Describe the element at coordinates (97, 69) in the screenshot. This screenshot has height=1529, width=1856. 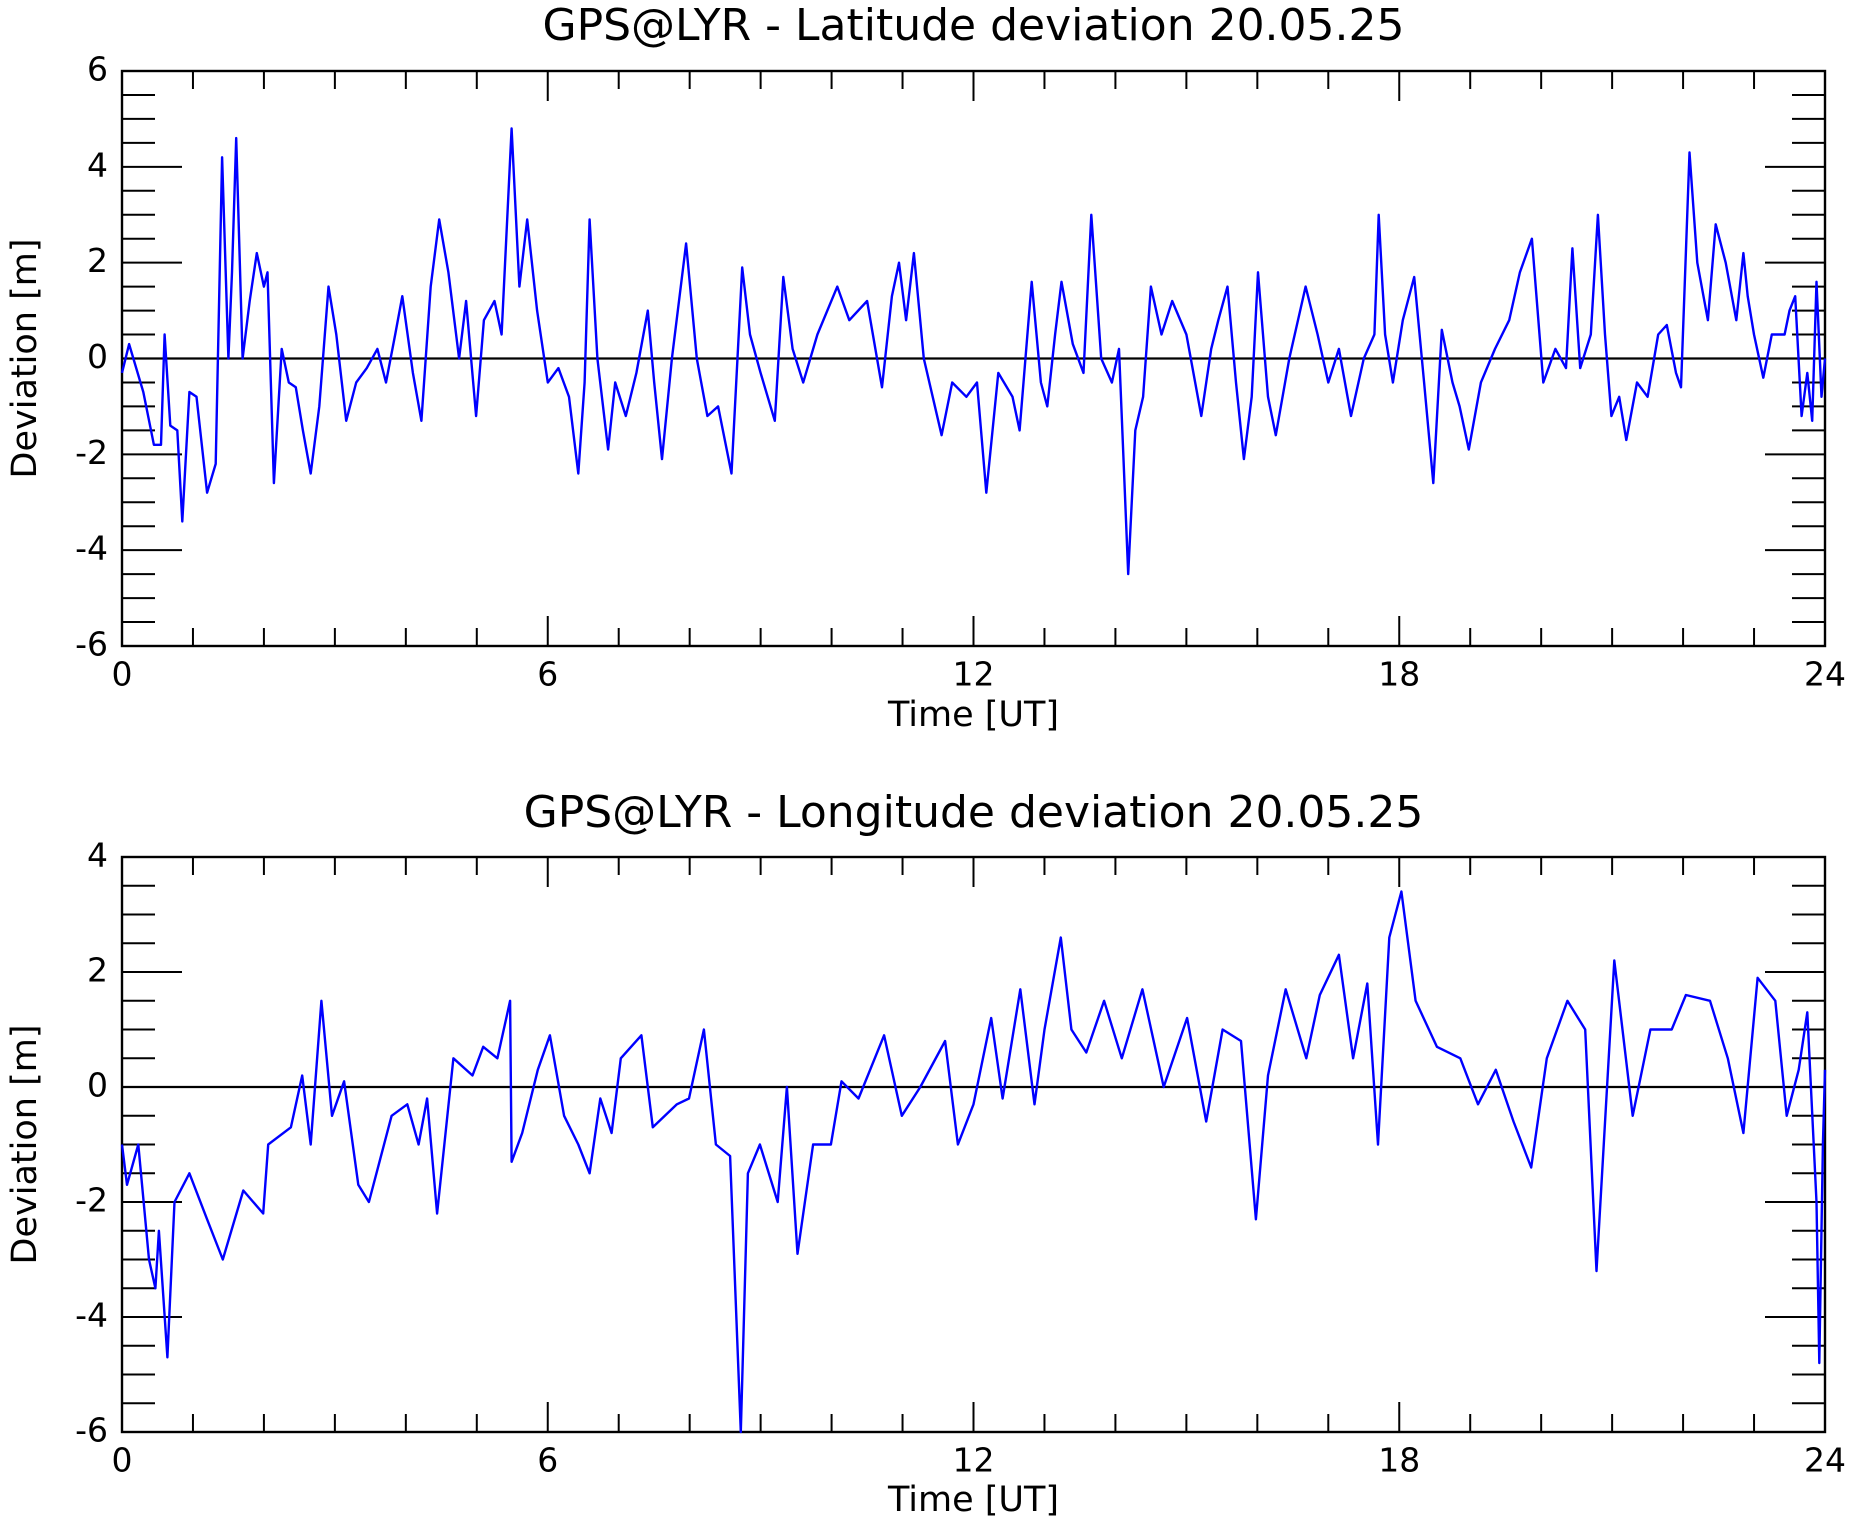
I see `y-tick-label: 6` at that location.